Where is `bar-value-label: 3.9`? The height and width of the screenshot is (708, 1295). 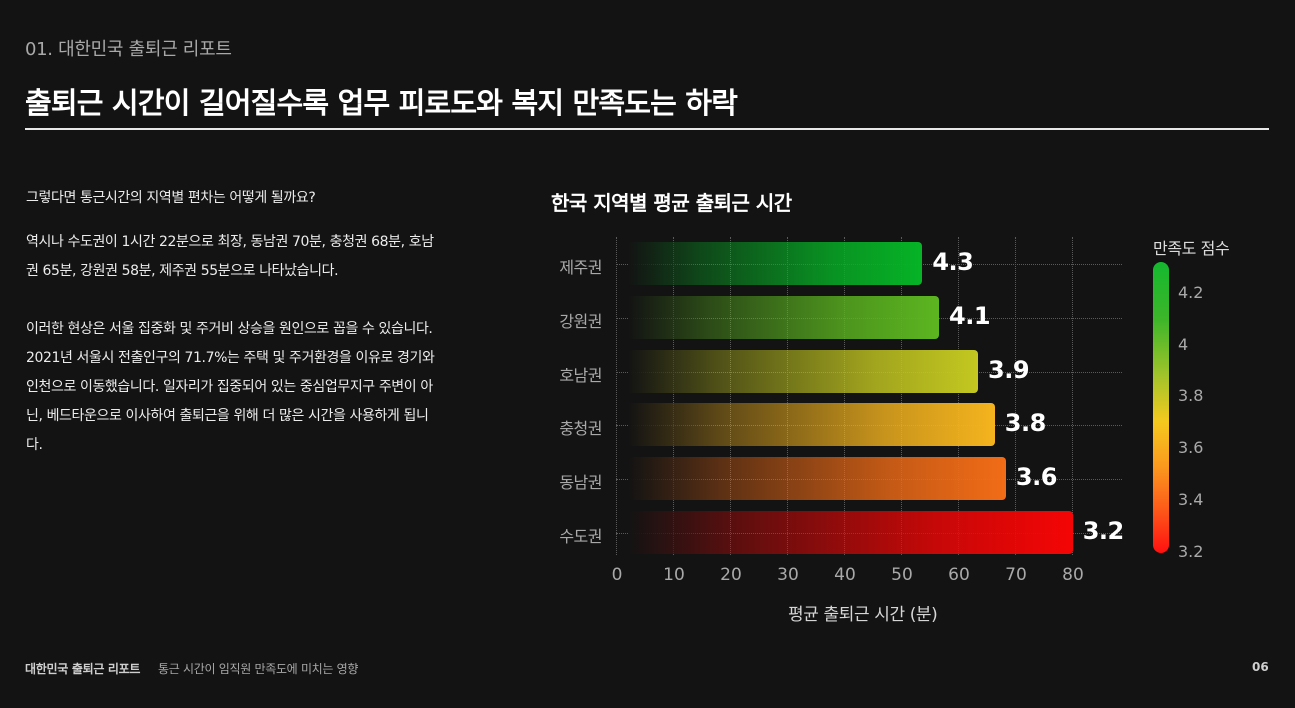
bar-value-label: 3.9 is located at coordinates (1009, 369).